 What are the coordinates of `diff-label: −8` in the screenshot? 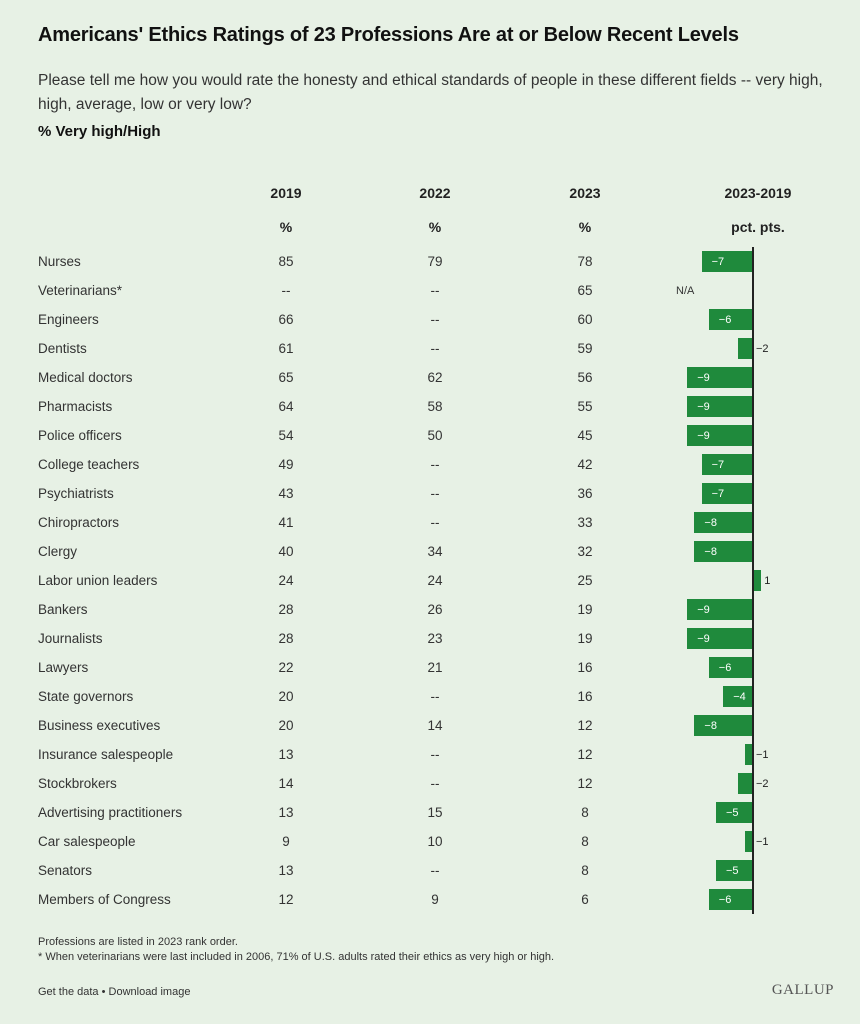 It's located at (710, 552).